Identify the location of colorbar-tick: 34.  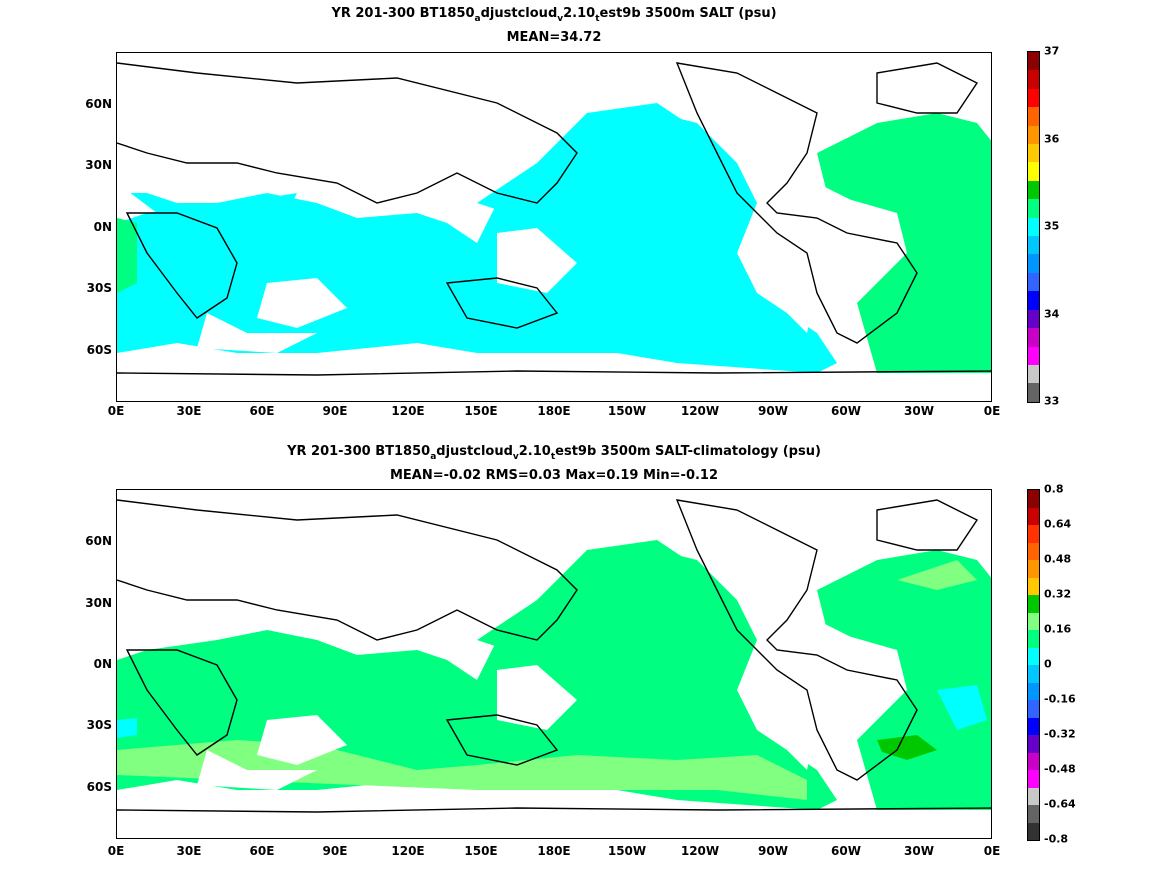
(1052, 314).